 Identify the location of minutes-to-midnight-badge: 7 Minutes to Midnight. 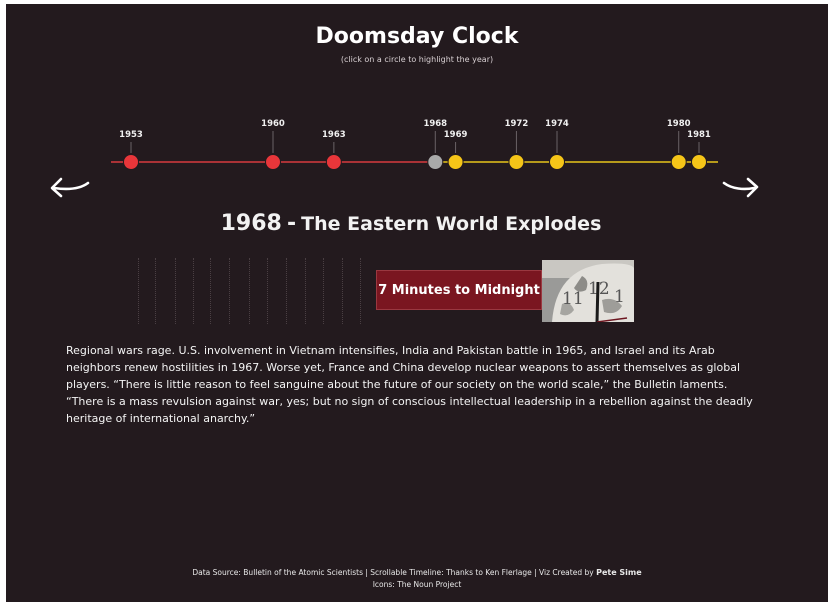
(459, 290).